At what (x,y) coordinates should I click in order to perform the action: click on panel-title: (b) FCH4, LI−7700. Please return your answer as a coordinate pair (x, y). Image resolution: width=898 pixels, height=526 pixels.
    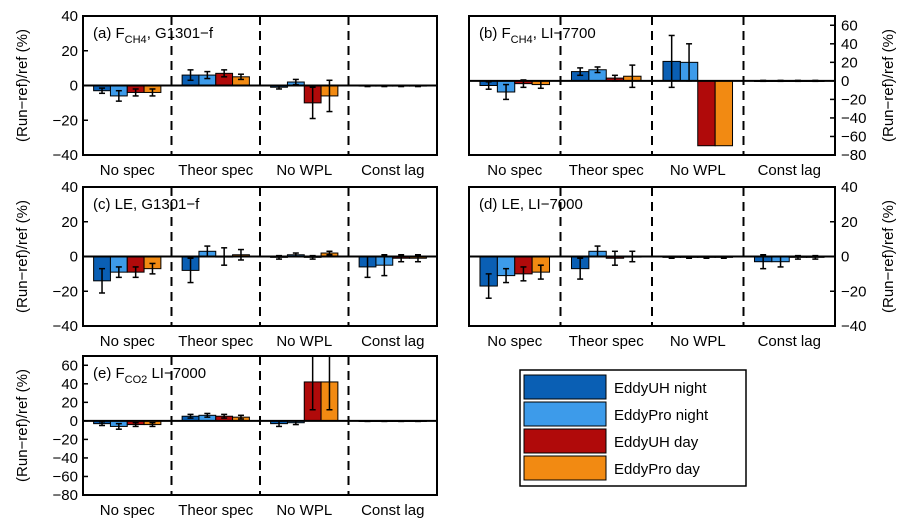
    Looking at the image, I should click on (537, 35).